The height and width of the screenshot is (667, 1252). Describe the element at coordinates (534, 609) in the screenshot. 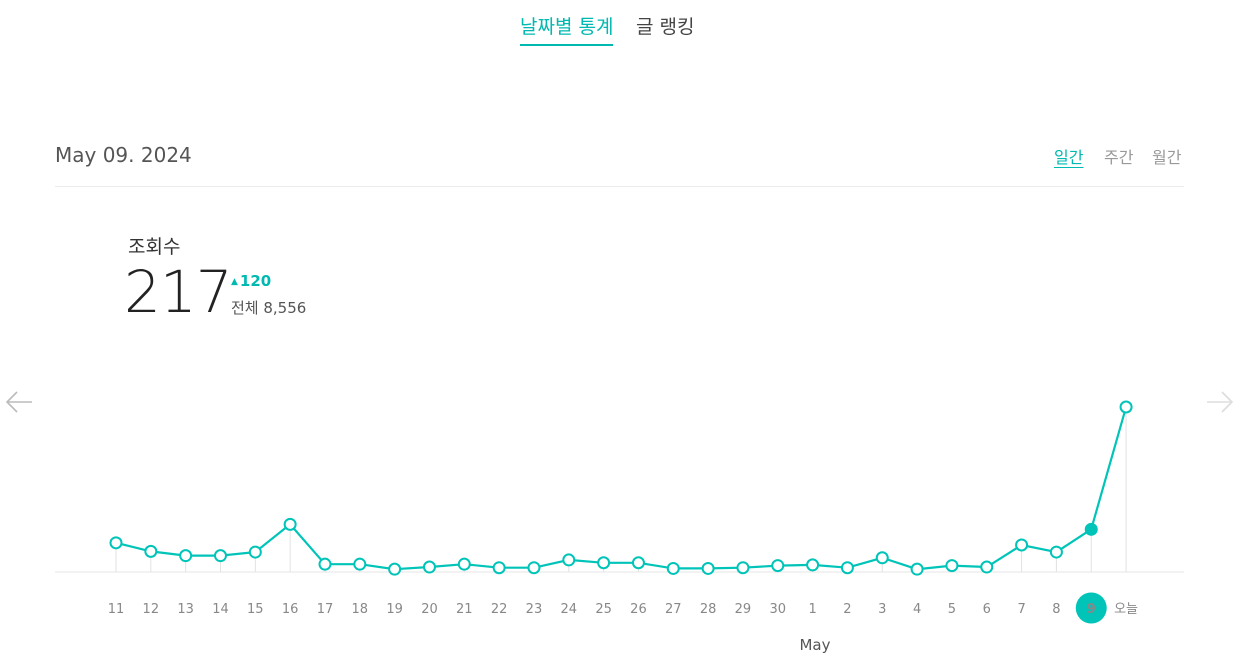

I see `x-tick-label: 23` at that location.